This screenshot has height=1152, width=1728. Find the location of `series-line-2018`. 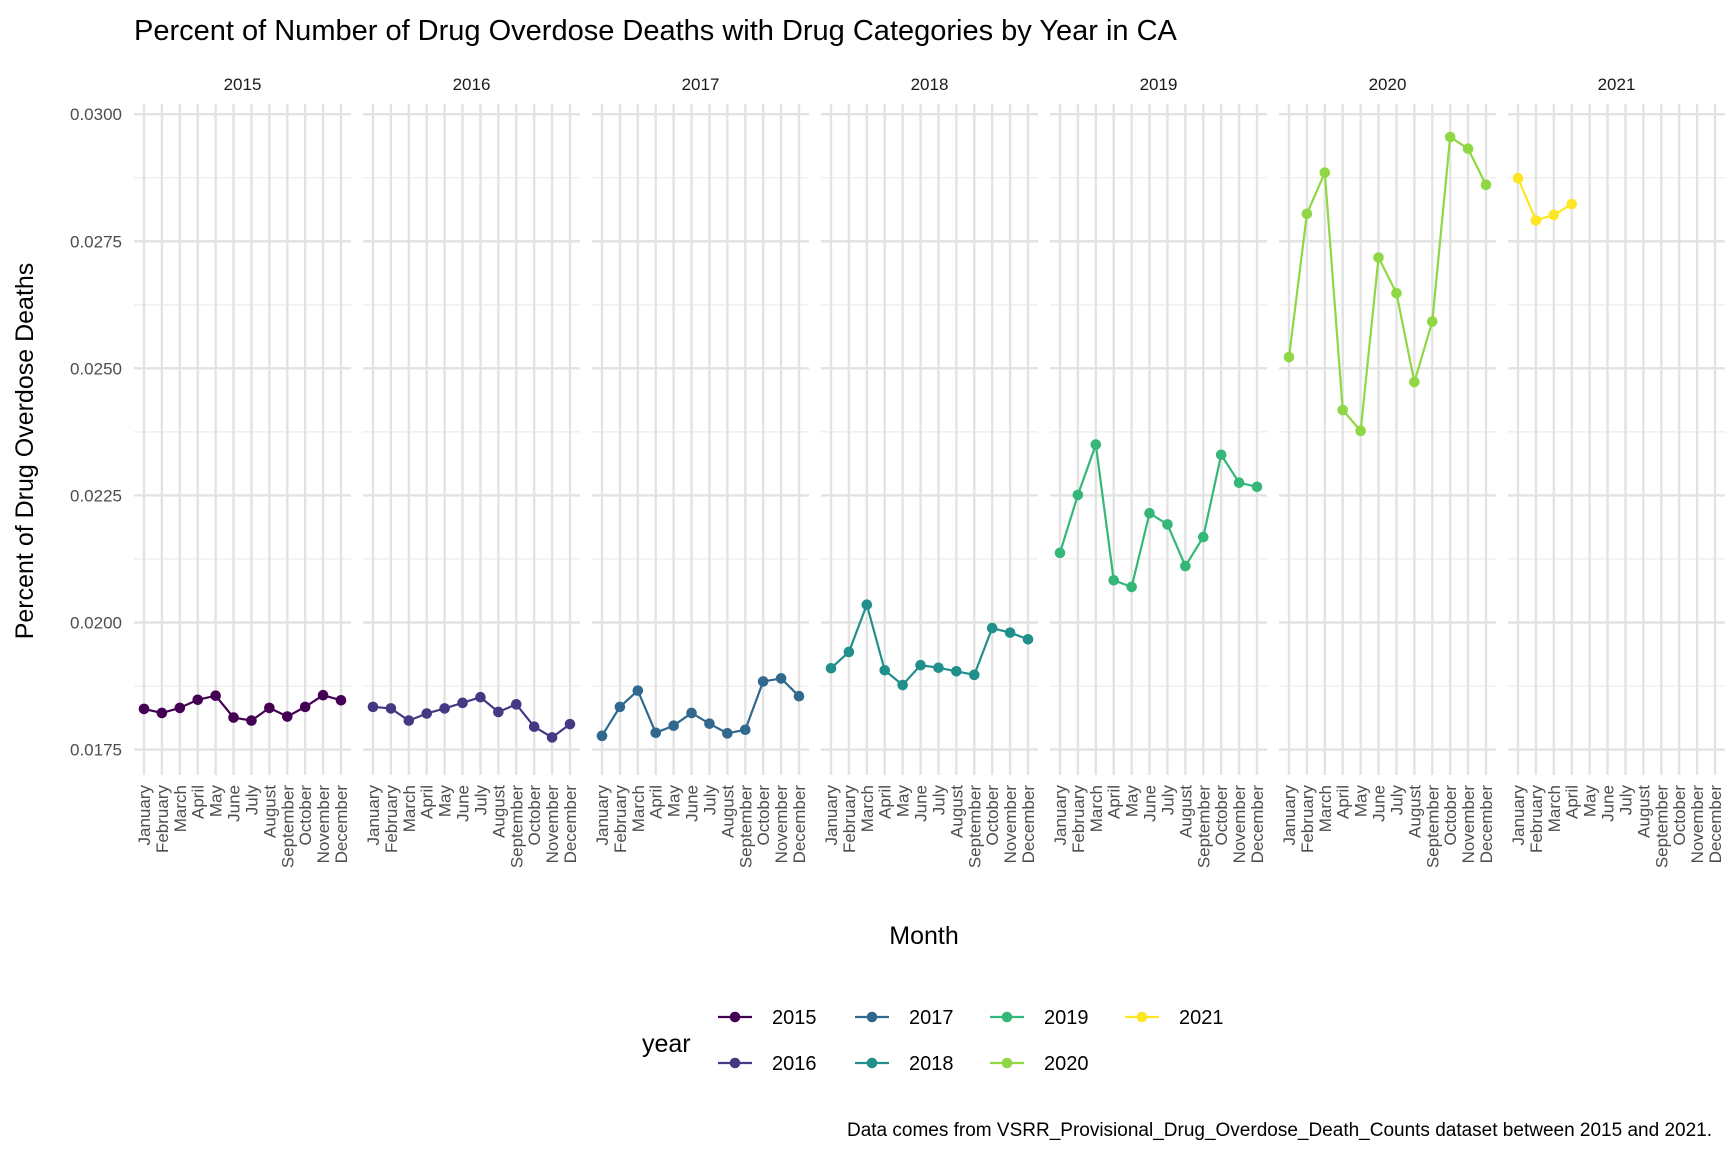

series-line-2018 is located at coordinates (929, 644).